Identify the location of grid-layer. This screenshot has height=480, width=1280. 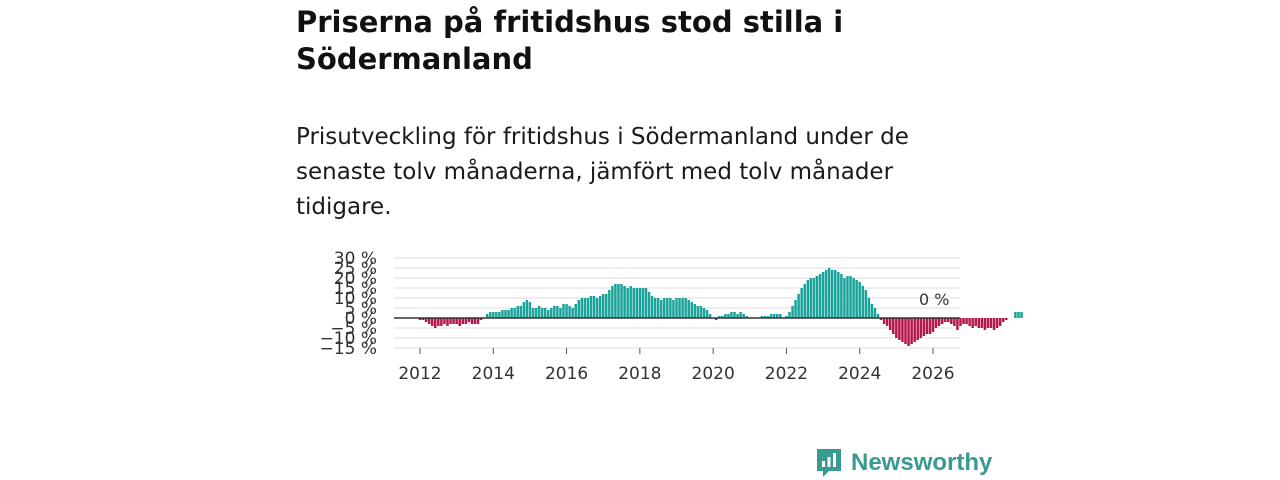
(677, 303).